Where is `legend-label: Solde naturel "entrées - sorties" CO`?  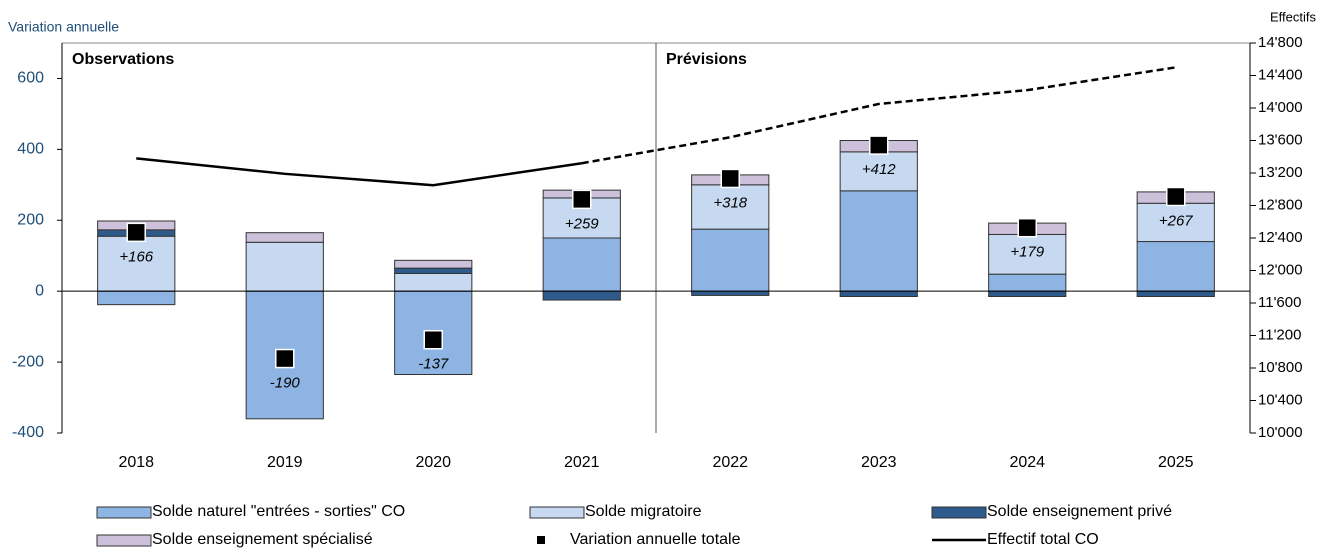
legend-label: Solde naturel "entrées - sorties" CO is located at coordinates (278, 511).